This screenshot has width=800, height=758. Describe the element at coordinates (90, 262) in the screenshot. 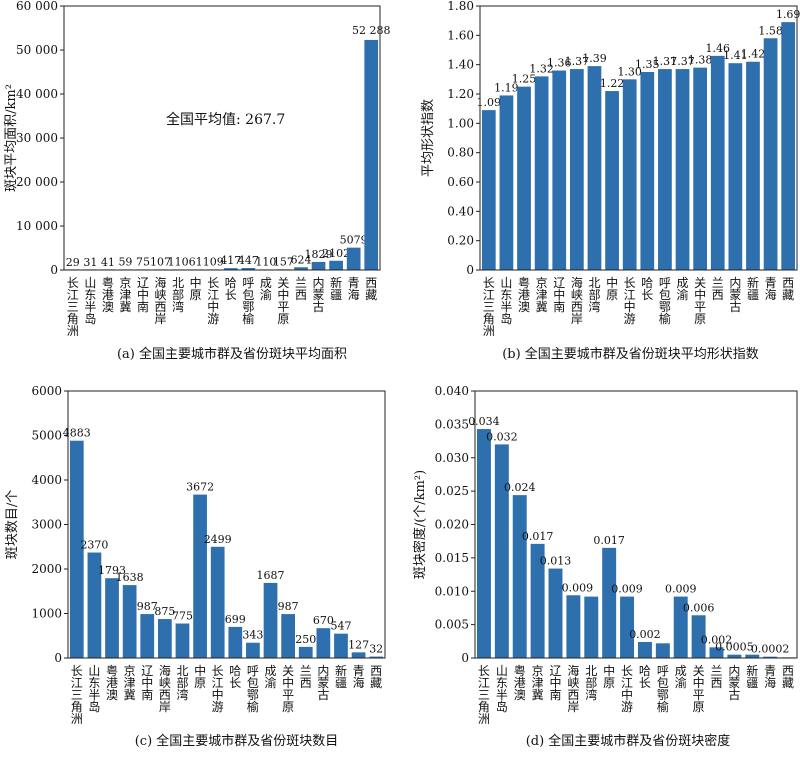

I see `value-label: 31` at that location.